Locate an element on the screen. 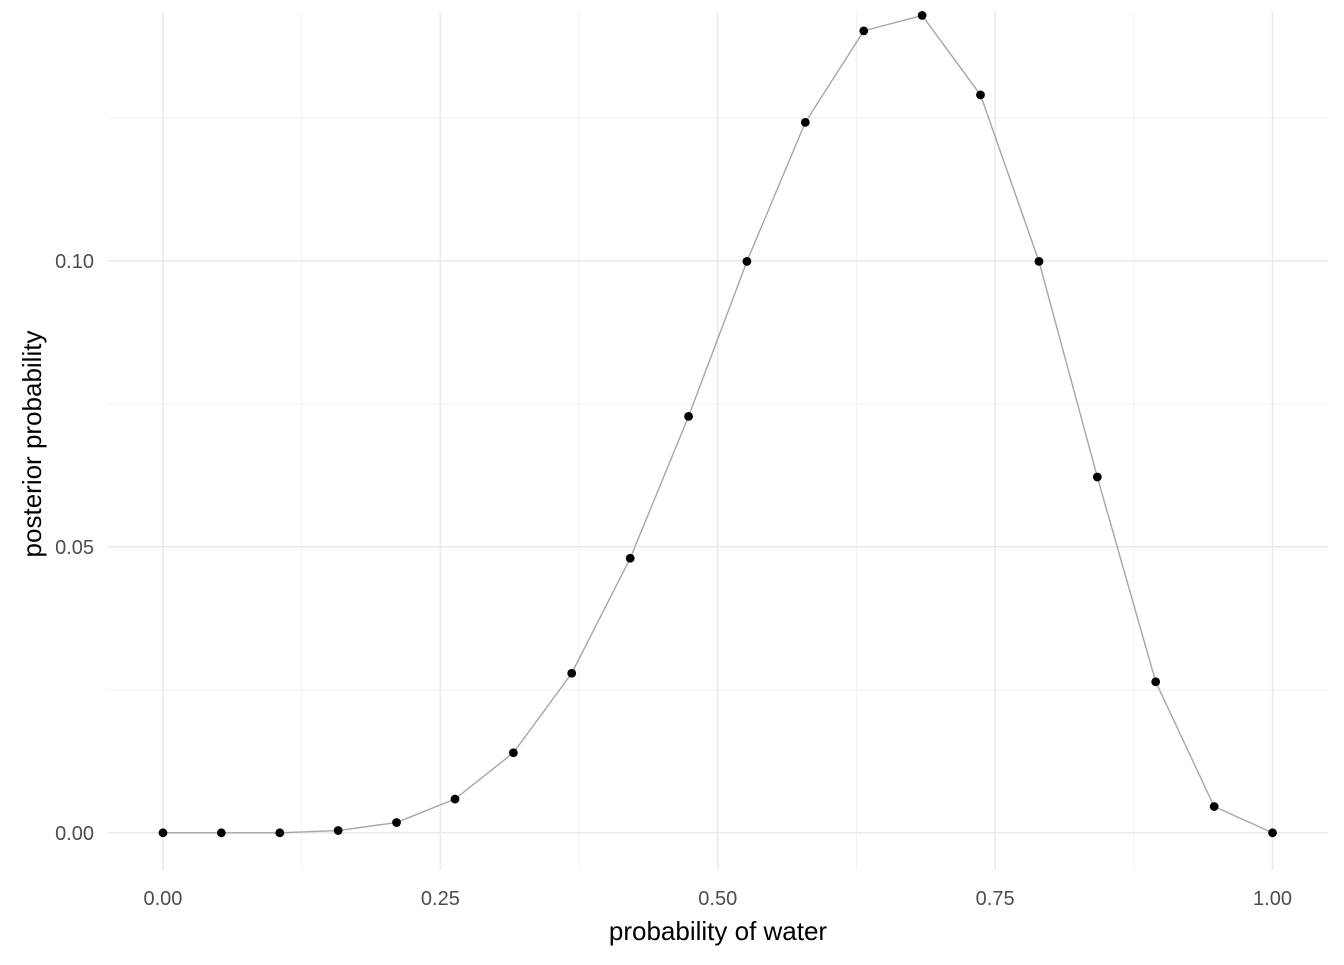 This screenshot has width=1344, height=965. y-tick-label: 0.05 is located at coordinates (74, 548).